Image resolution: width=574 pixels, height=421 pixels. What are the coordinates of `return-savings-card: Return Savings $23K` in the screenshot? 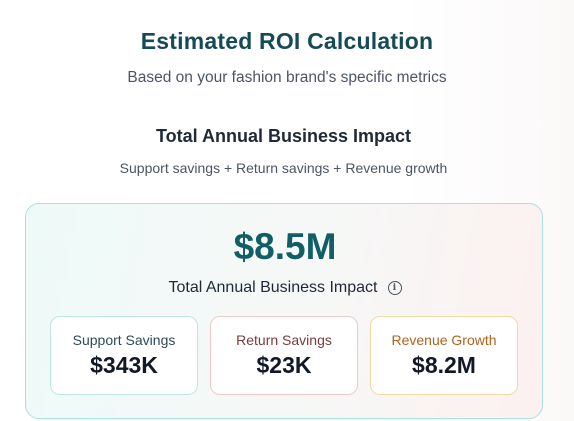 It's located at (284, 355).